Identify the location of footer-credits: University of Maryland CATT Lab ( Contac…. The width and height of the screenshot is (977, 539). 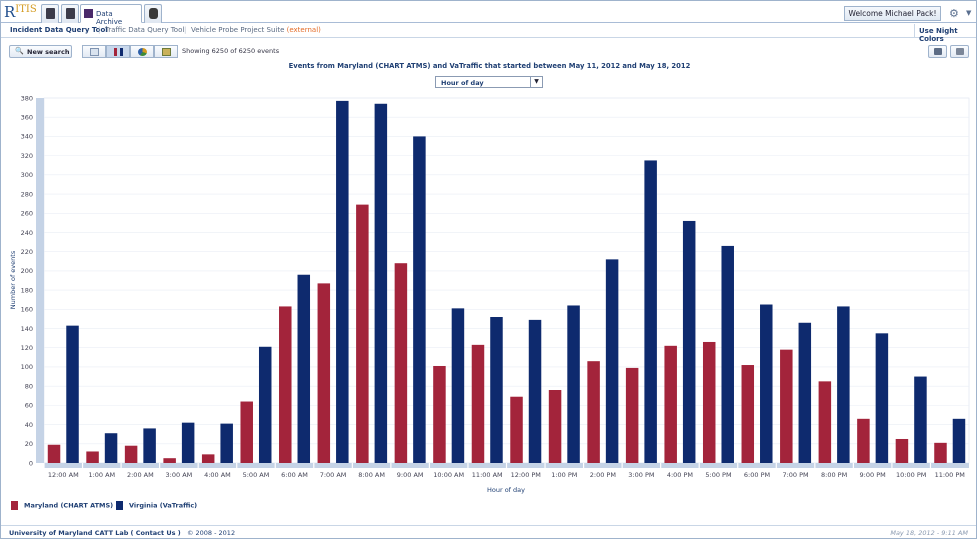
(122, 533).